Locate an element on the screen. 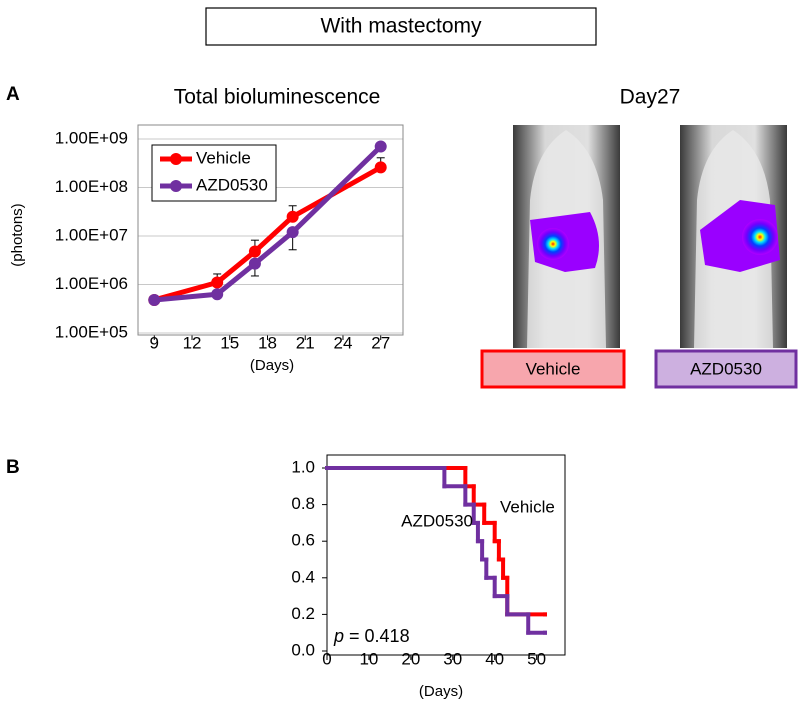 Image resolution: width=800 pixels, height=713 pixels. image-label: AZD0530 is located at coordinates (726, 368).